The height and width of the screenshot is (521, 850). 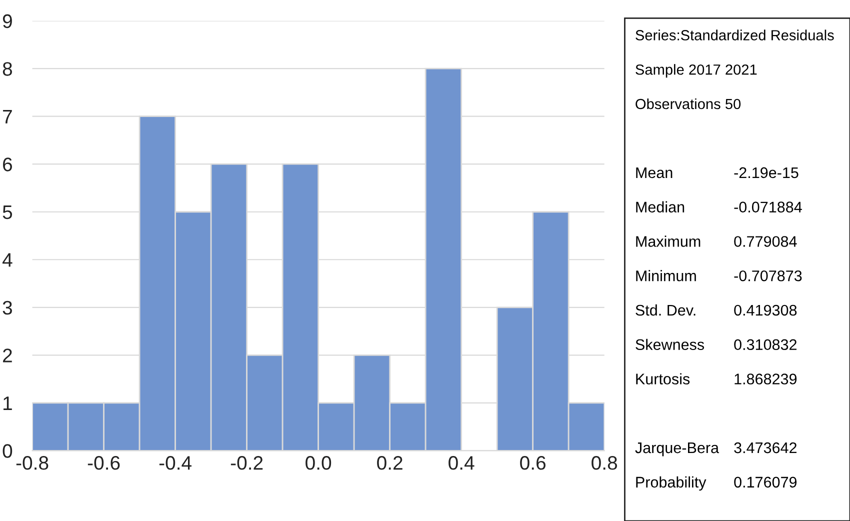 I want to click on text: -0.071884, so click(x=768, y=207).